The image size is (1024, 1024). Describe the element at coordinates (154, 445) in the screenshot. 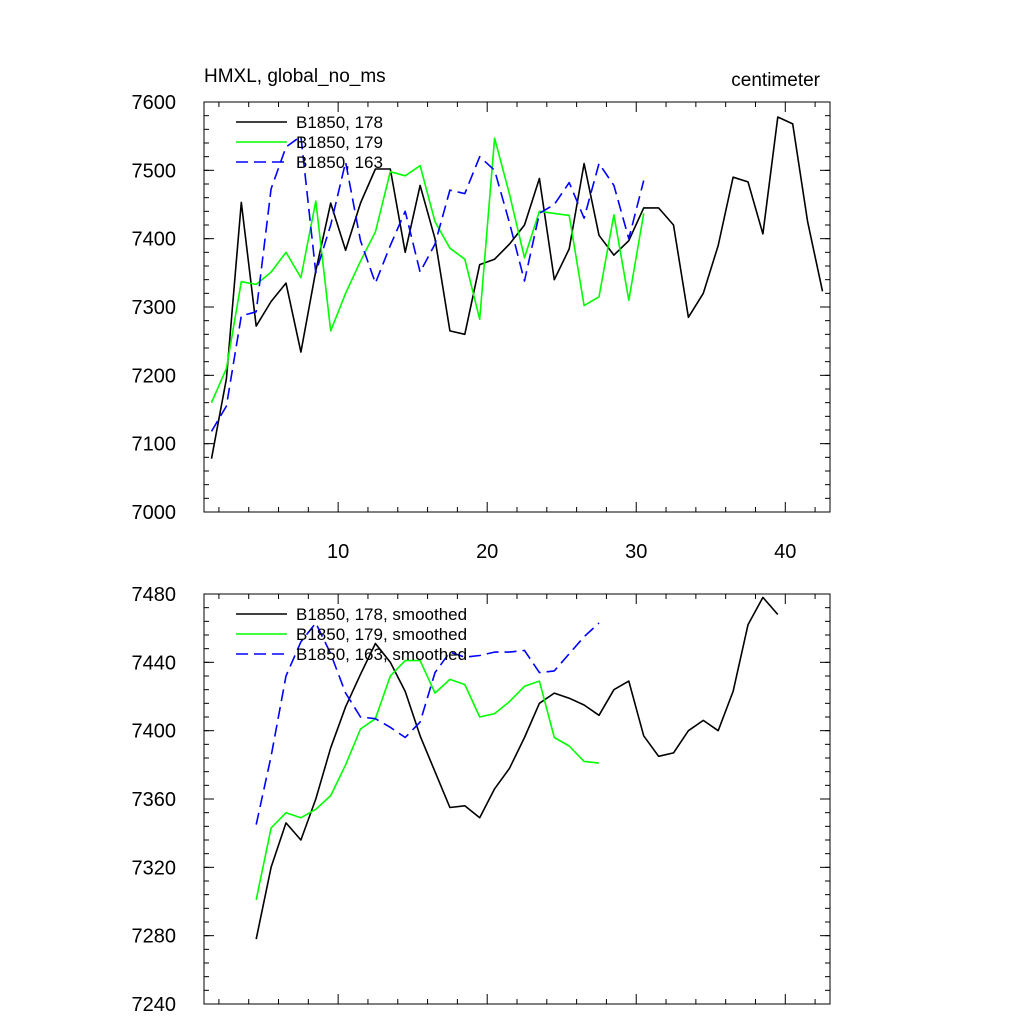

I see `y-tick-label: 7100` at that location.